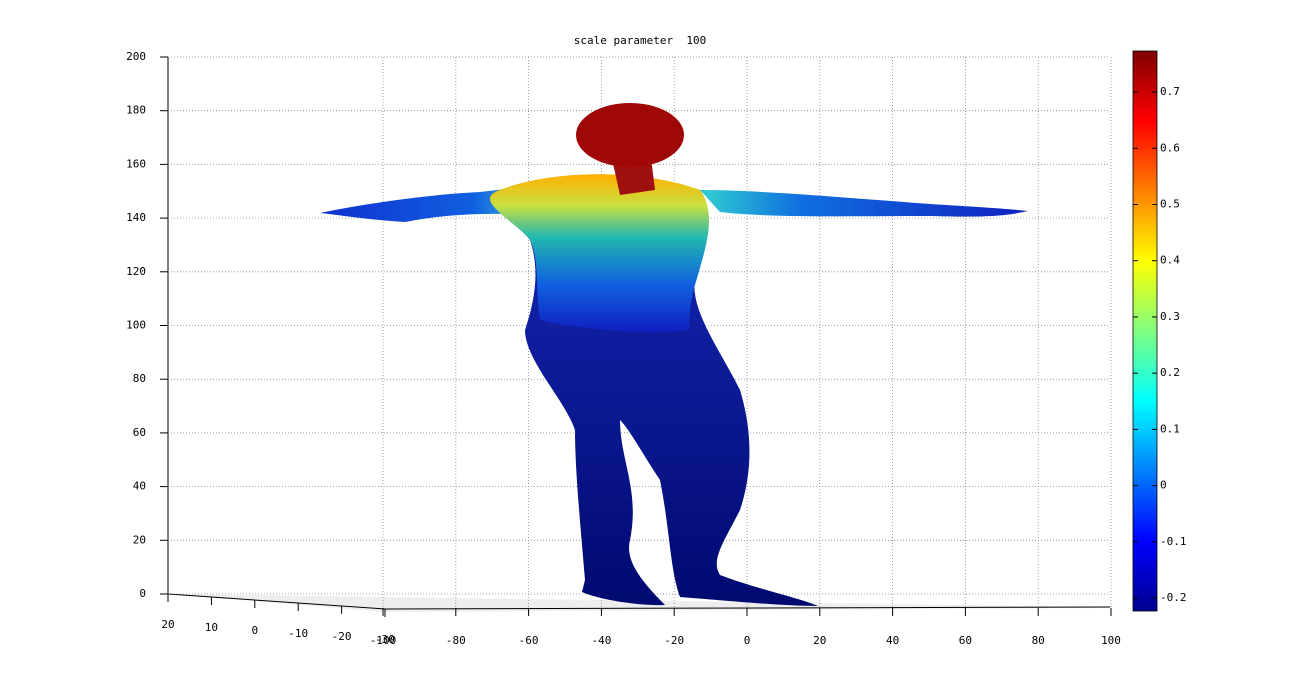 This screenshot has height=689, width=1301. I want to click on colorbar-tick-label: 0.1, so click(1170, 428).